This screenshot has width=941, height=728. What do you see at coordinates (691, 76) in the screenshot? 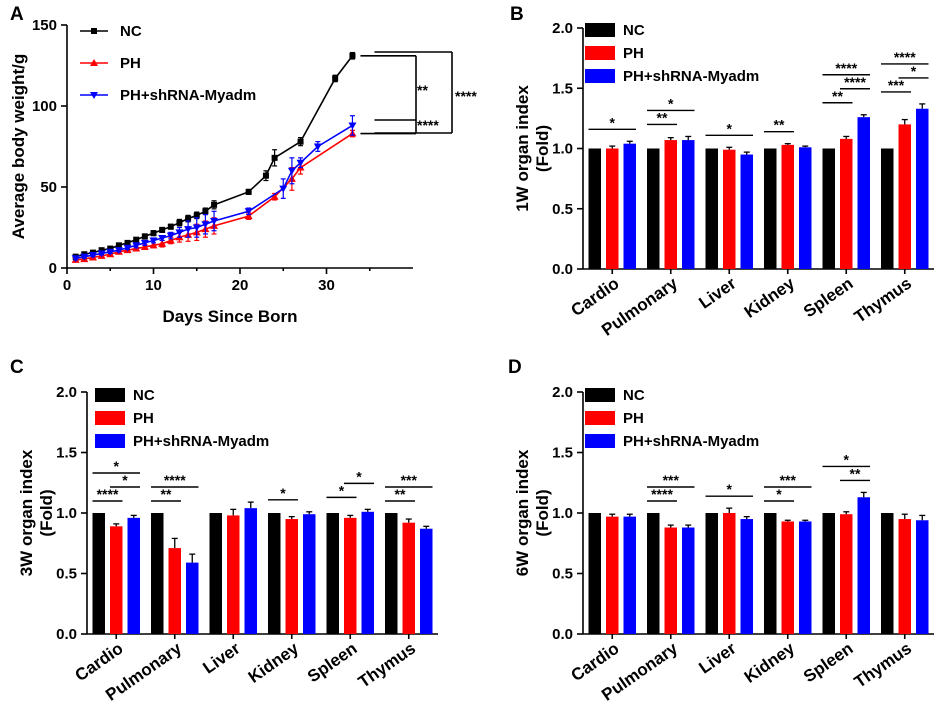
I see `legend-label-b-2: PH+shRNA-Myadm` at bounding box center [691, 76].